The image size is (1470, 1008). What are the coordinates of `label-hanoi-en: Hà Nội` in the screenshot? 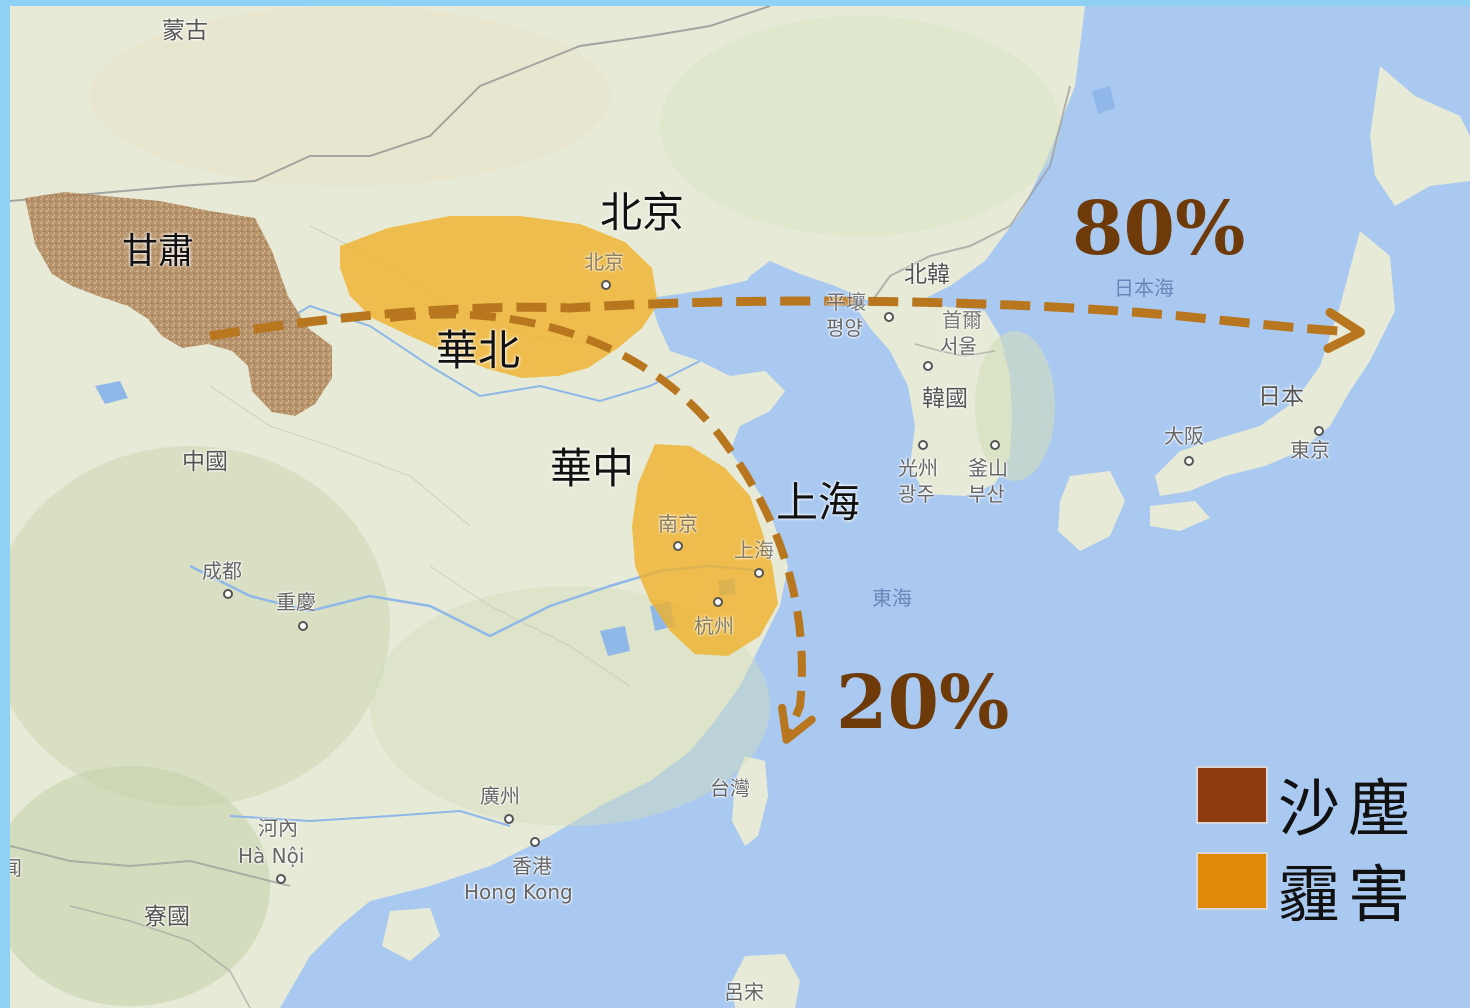 It's located at (271, 856).